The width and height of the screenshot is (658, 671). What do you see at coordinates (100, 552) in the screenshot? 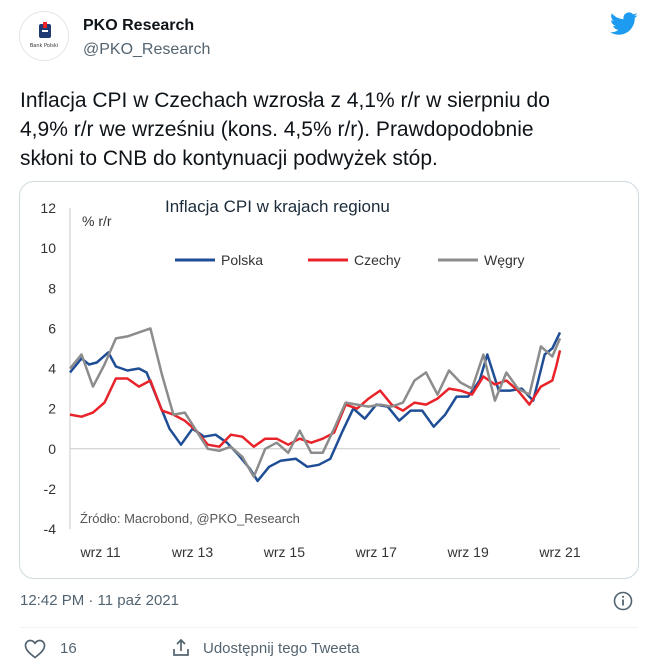
I see `x-tick-label: wrz 11` at bounding box center [100, 552].